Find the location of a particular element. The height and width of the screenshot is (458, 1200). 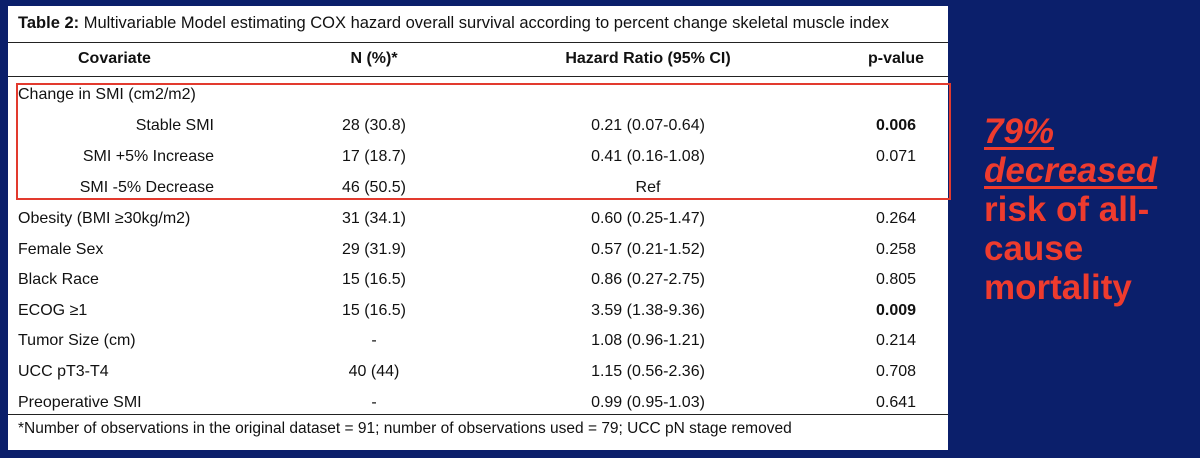

row-p-value: 0.641 is located at coordinates (896, 402).